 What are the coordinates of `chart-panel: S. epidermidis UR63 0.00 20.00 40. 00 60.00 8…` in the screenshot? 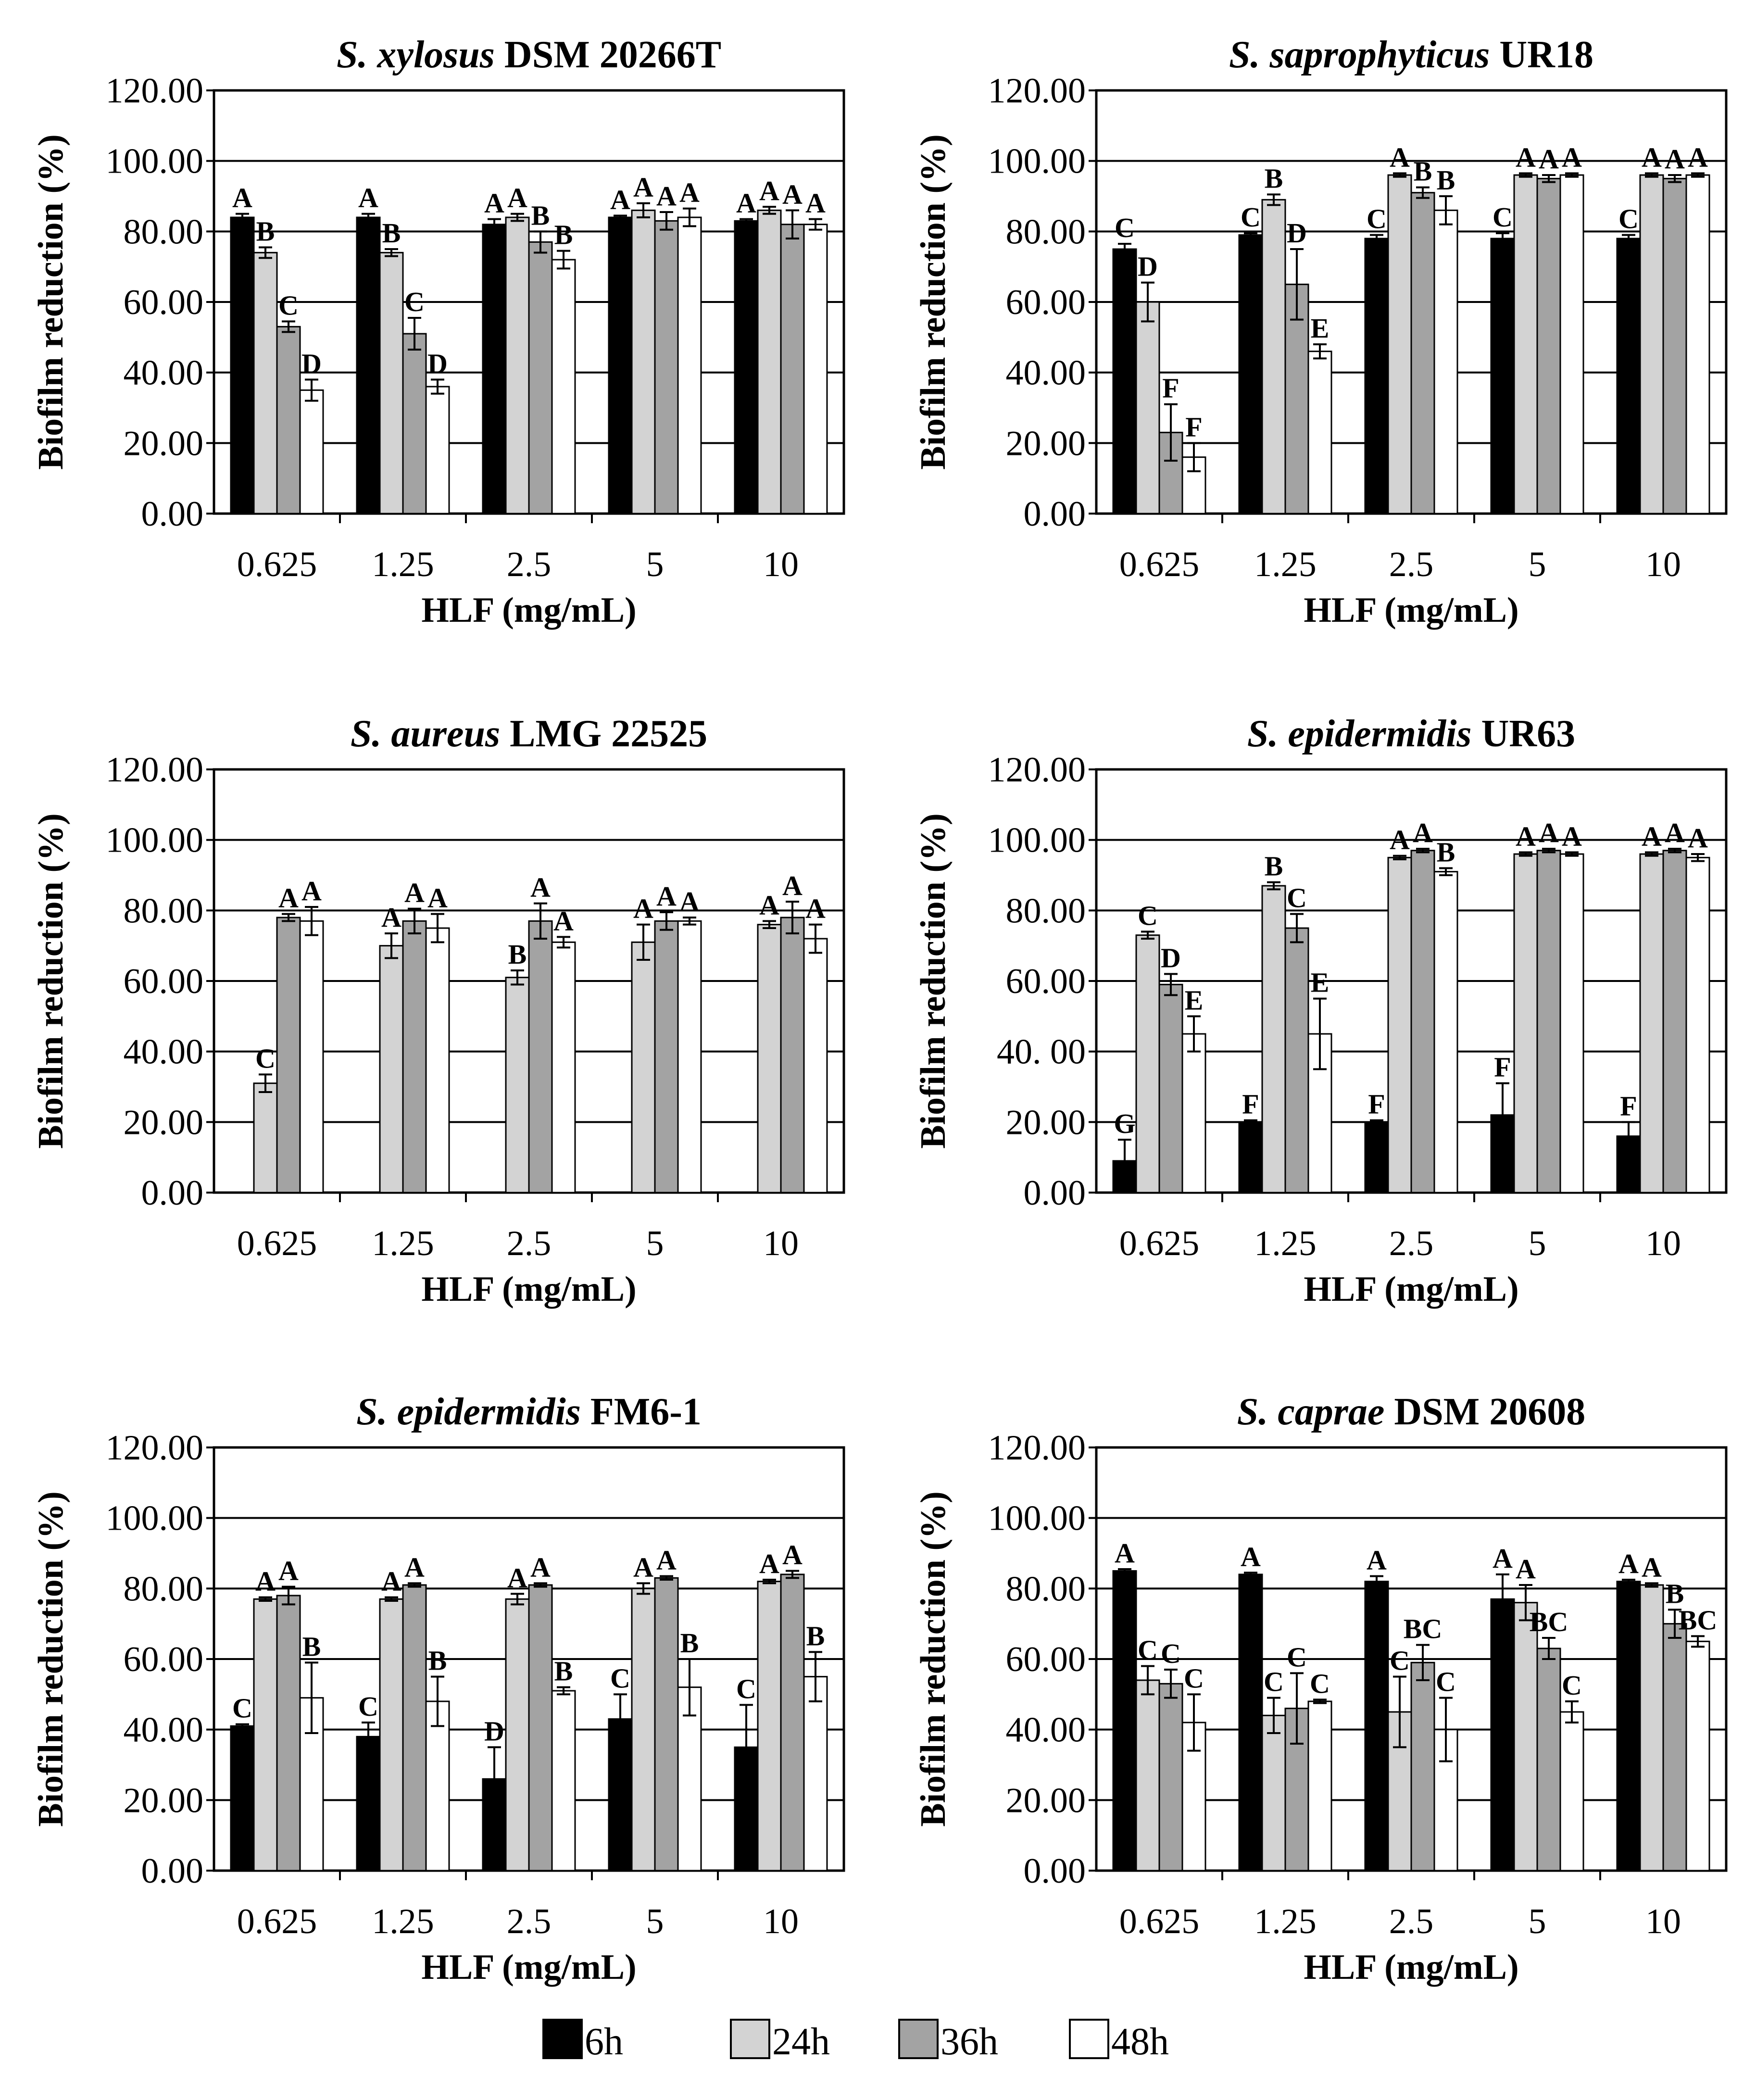 It's located at (1321, 1011).